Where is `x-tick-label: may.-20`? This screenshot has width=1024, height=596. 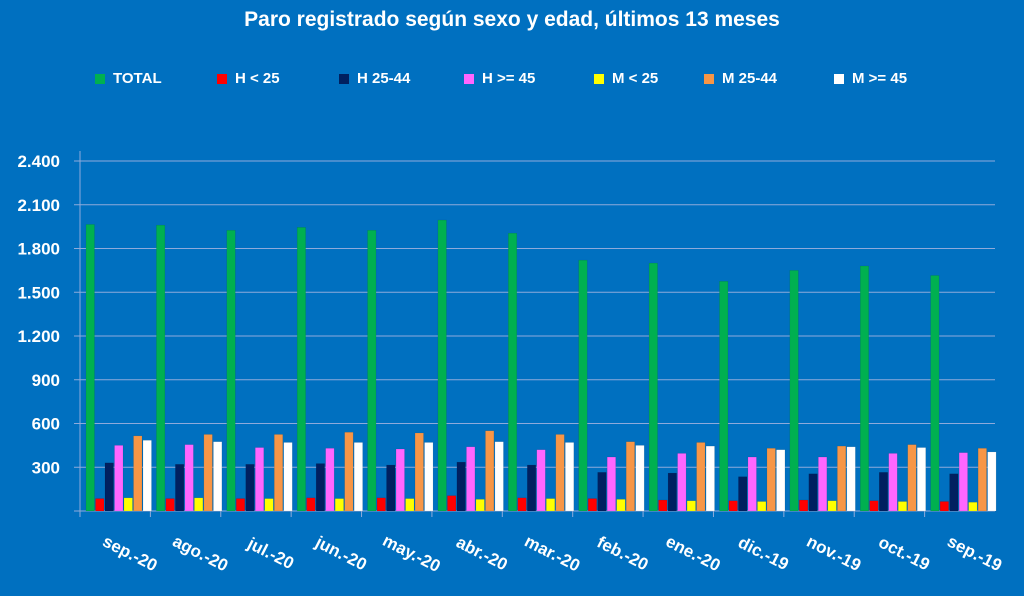 x-tick-label: may.-20 is located at coordinates (412, 553).